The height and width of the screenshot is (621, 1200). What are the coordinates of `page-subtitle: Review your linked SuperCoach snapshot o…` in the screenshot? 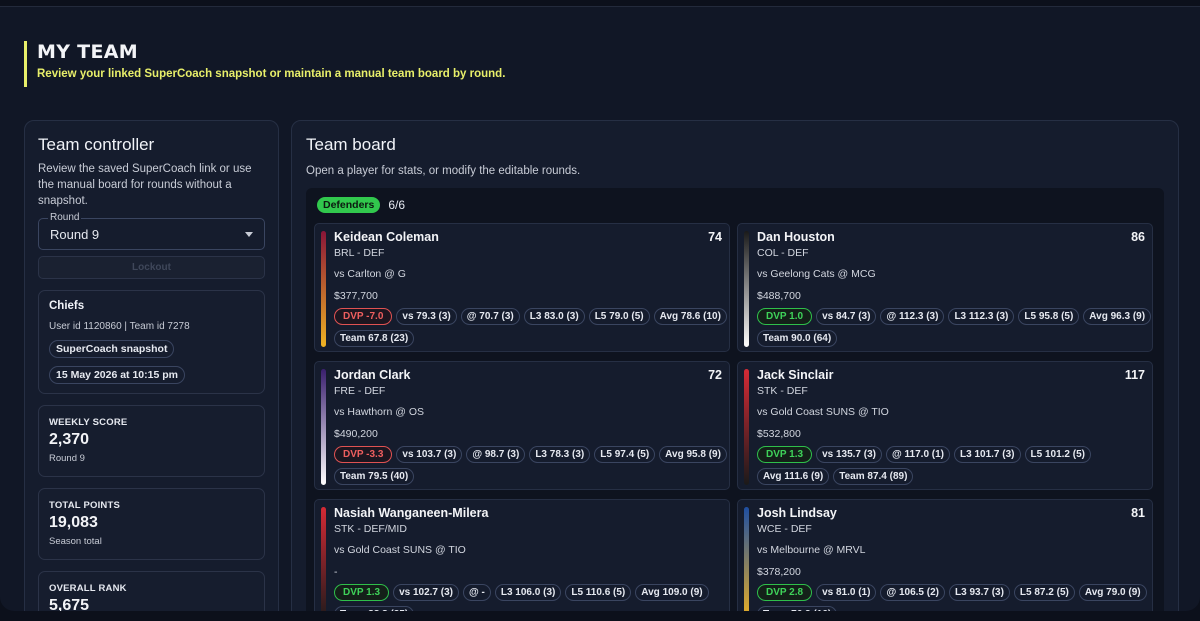 It's located at (271, 74).